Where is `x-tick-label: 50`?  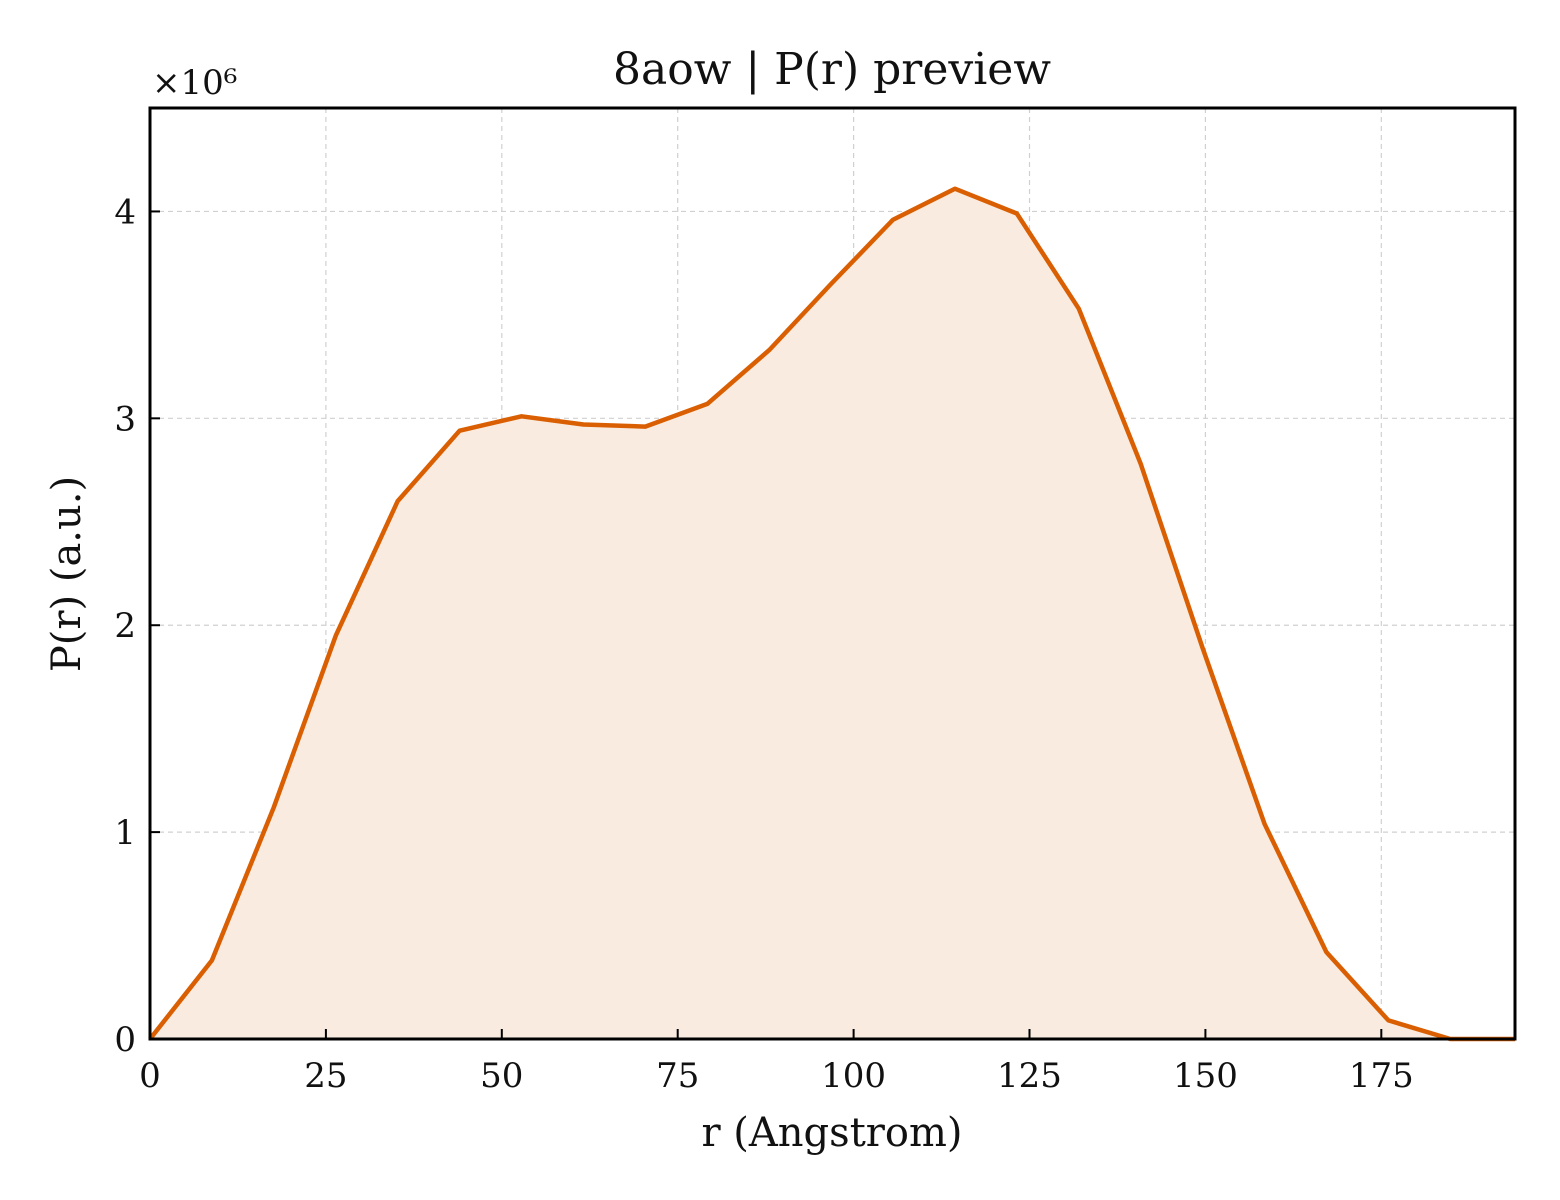
x-tick-label: 50 is located at coordinates (501, 1076).